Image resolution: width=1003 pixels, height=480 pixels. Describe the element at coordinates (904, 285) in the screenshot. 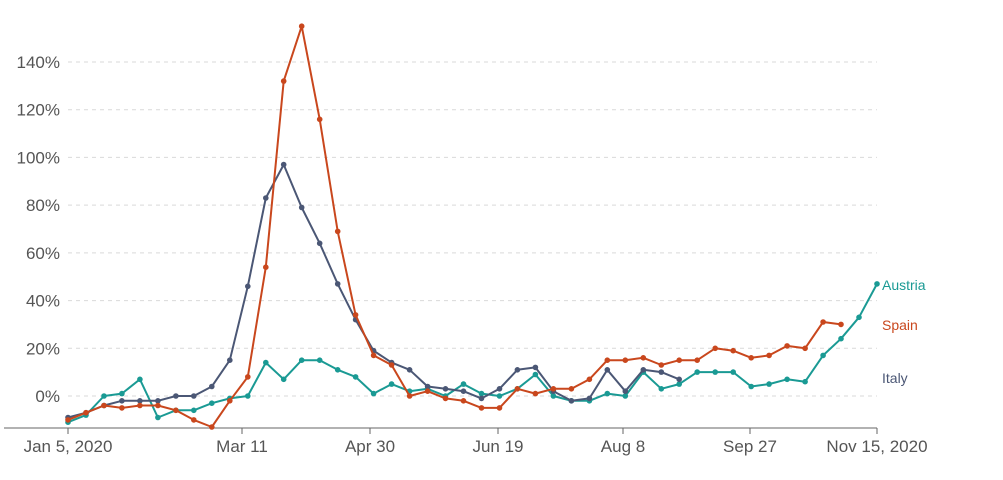

I see `series-label-austria: Austria` at that location.